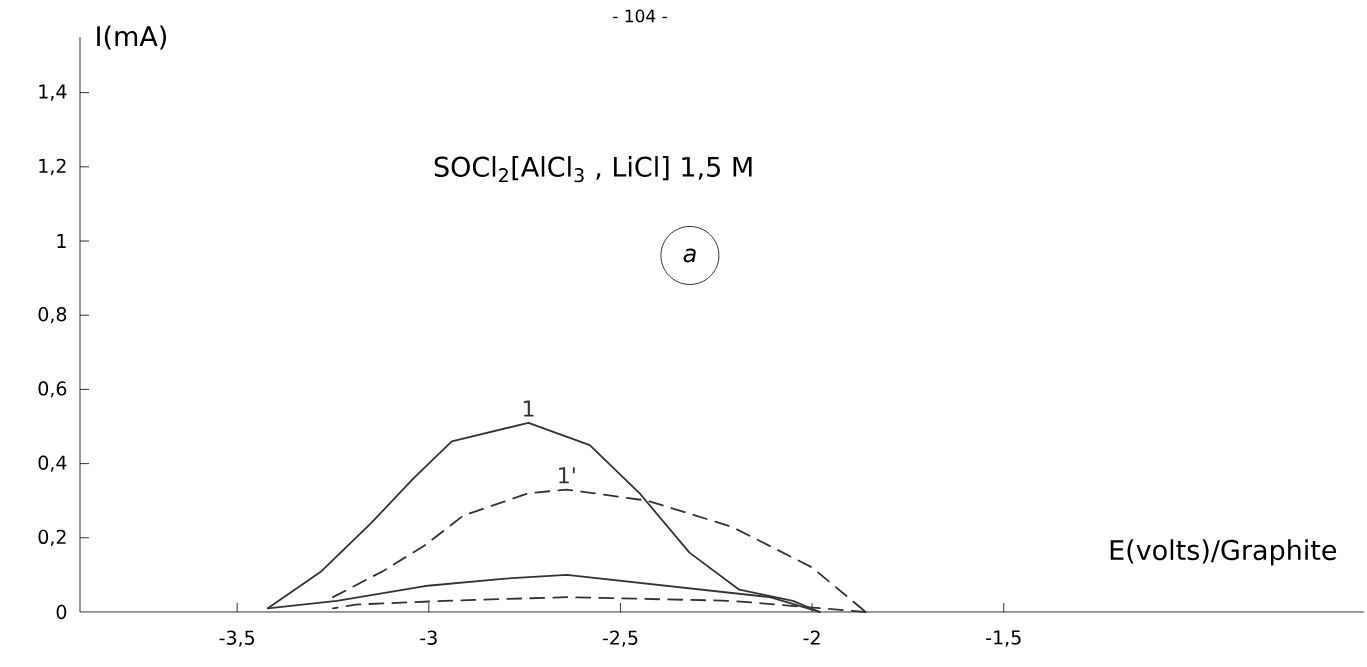 This screenshot has height=667, width=1367. What do you see at coordinates (689, 255) in the screenshot?
I see `annotation: a` at bounding box center [689, 255].